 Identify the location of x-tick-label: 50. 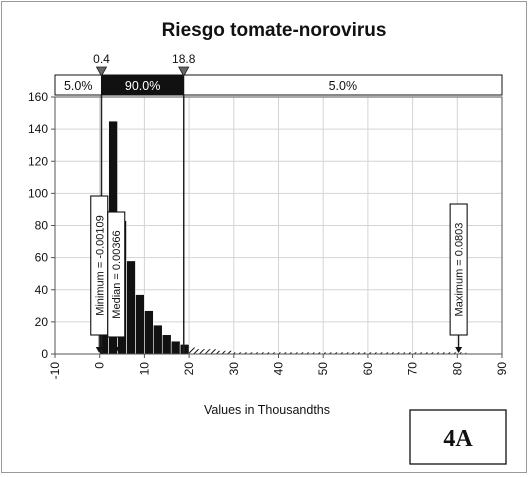
(323, 369).